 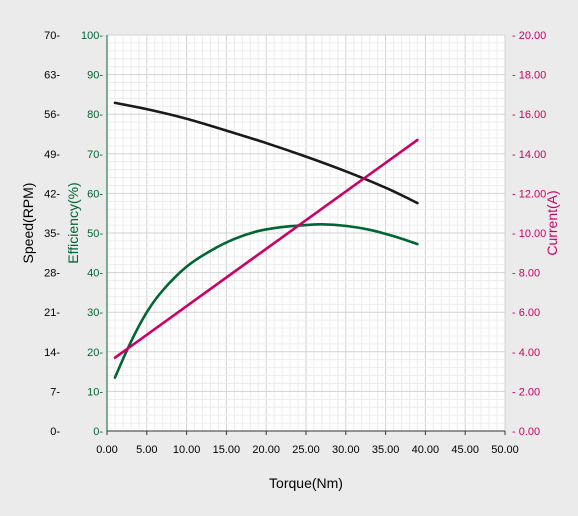 I want to click on x-tick-label: 45.00, so click(x=465, y=450).